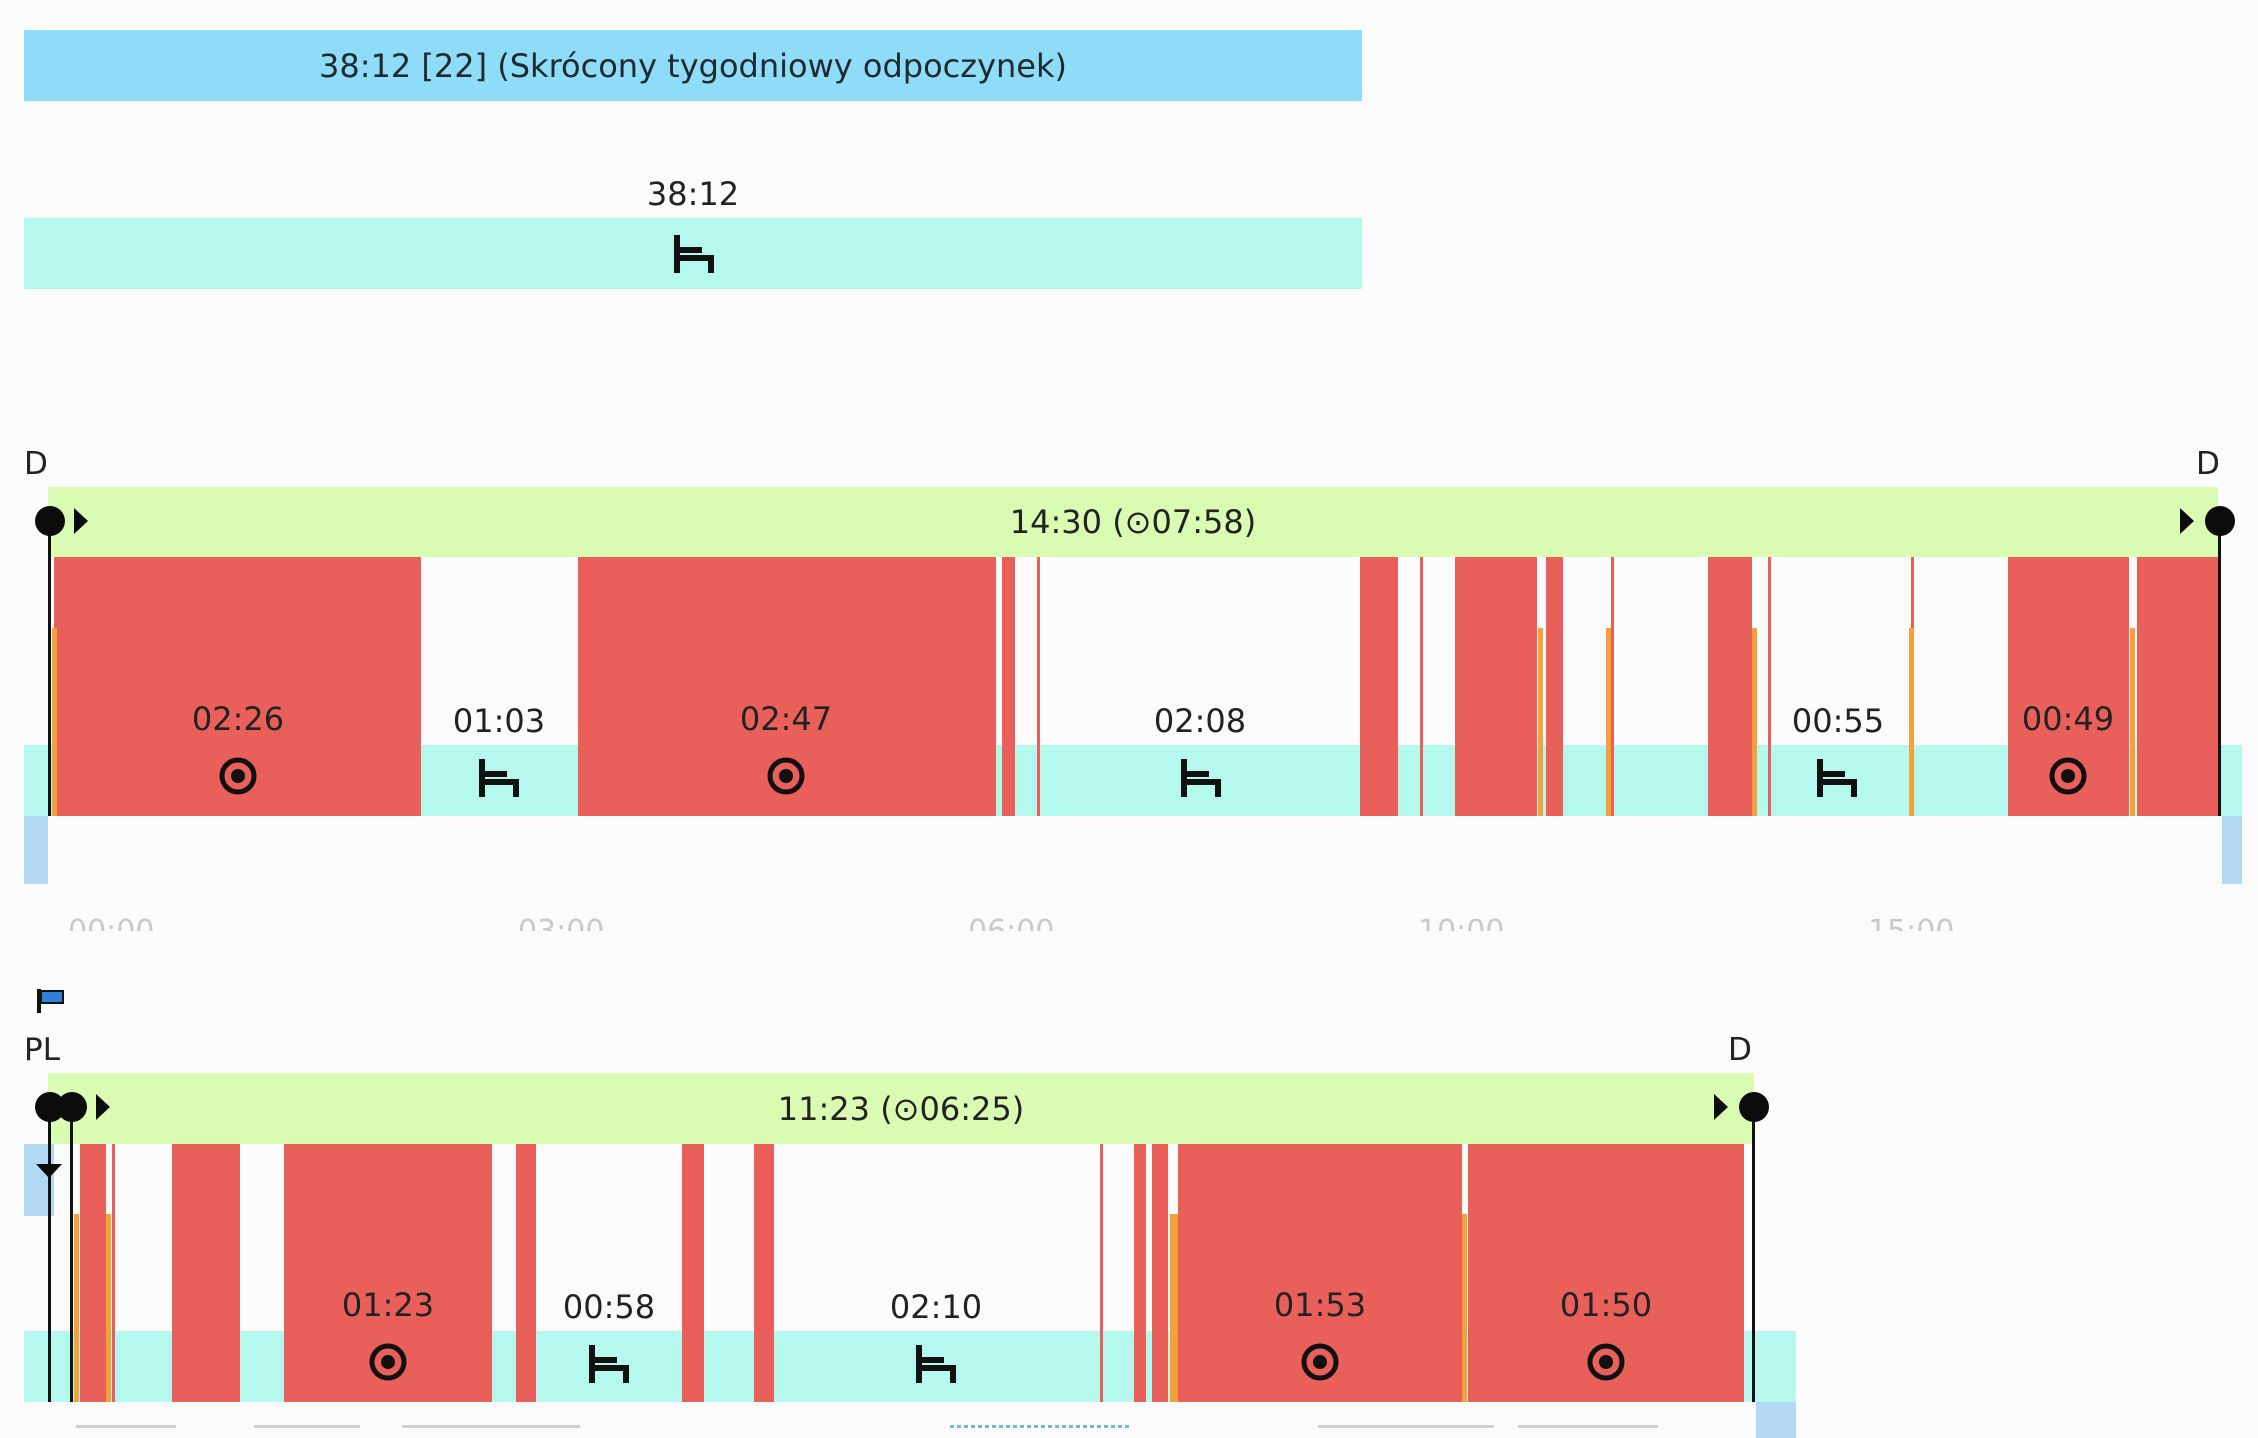 Image resolution: width=2258 pixels, height=1438 pixels. What do you see at coordinates (1740, 1050) in the screenshot?
I see `day2-end-marker: D` at bounding box center [1740, 1050].